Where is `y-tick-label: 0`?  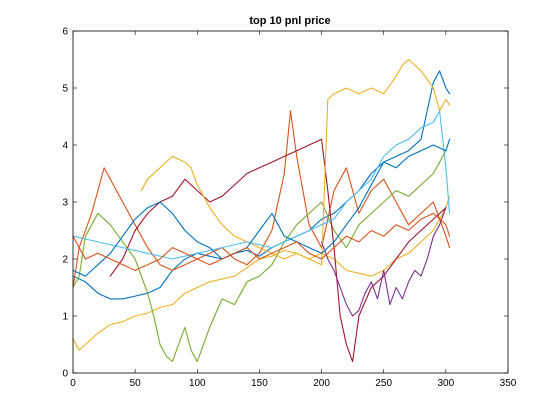 y-tick-label: 0 is located at coordinates (65, 374).